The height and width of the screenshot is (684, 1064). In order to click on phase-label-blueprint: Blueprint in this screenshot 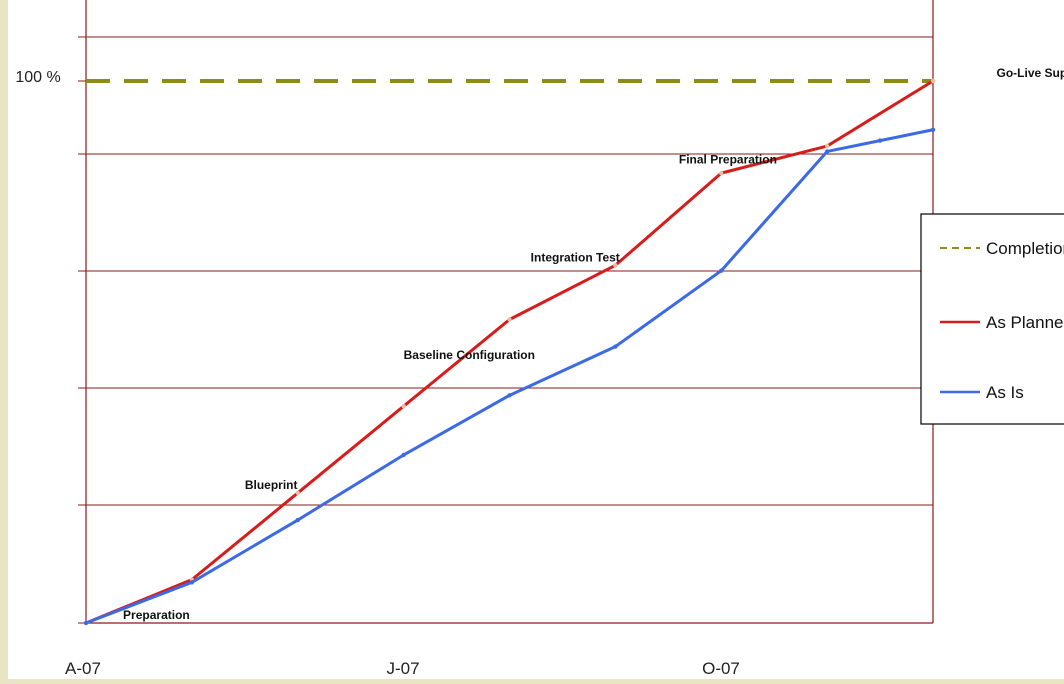, I will do `click(271, 485)`.